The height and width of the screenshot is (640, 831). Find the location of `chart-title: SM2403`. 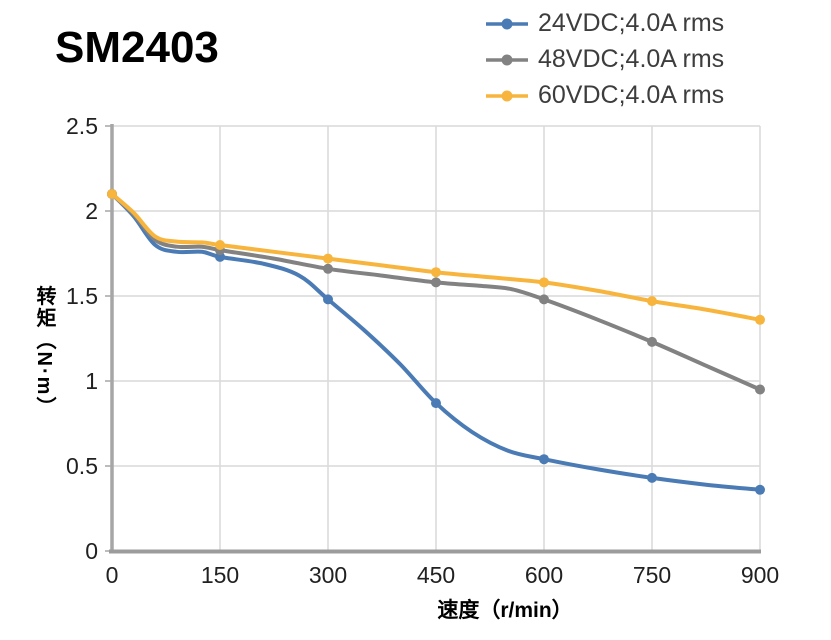

chart-title: SM2403 is located at coordinates (137, 47).